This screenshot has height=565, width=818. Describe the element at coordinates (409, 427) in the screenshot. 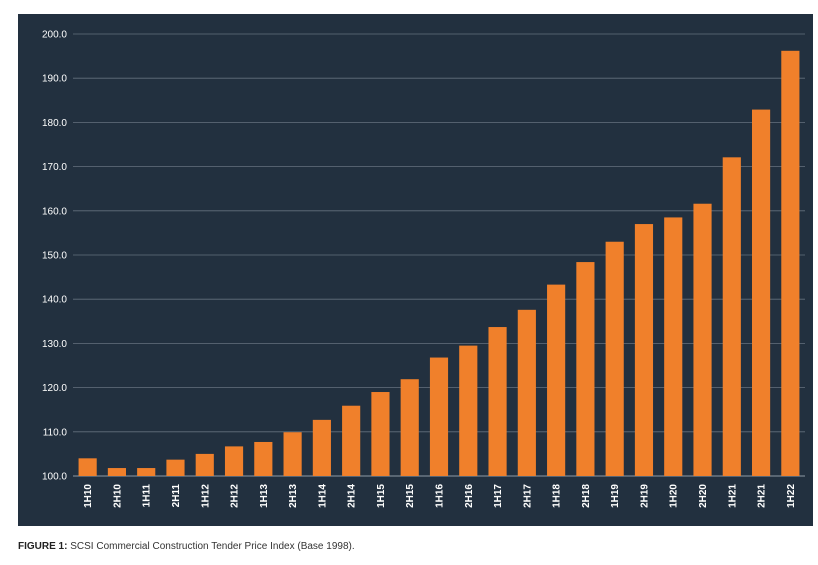

I see `bar-2H15` at that location.